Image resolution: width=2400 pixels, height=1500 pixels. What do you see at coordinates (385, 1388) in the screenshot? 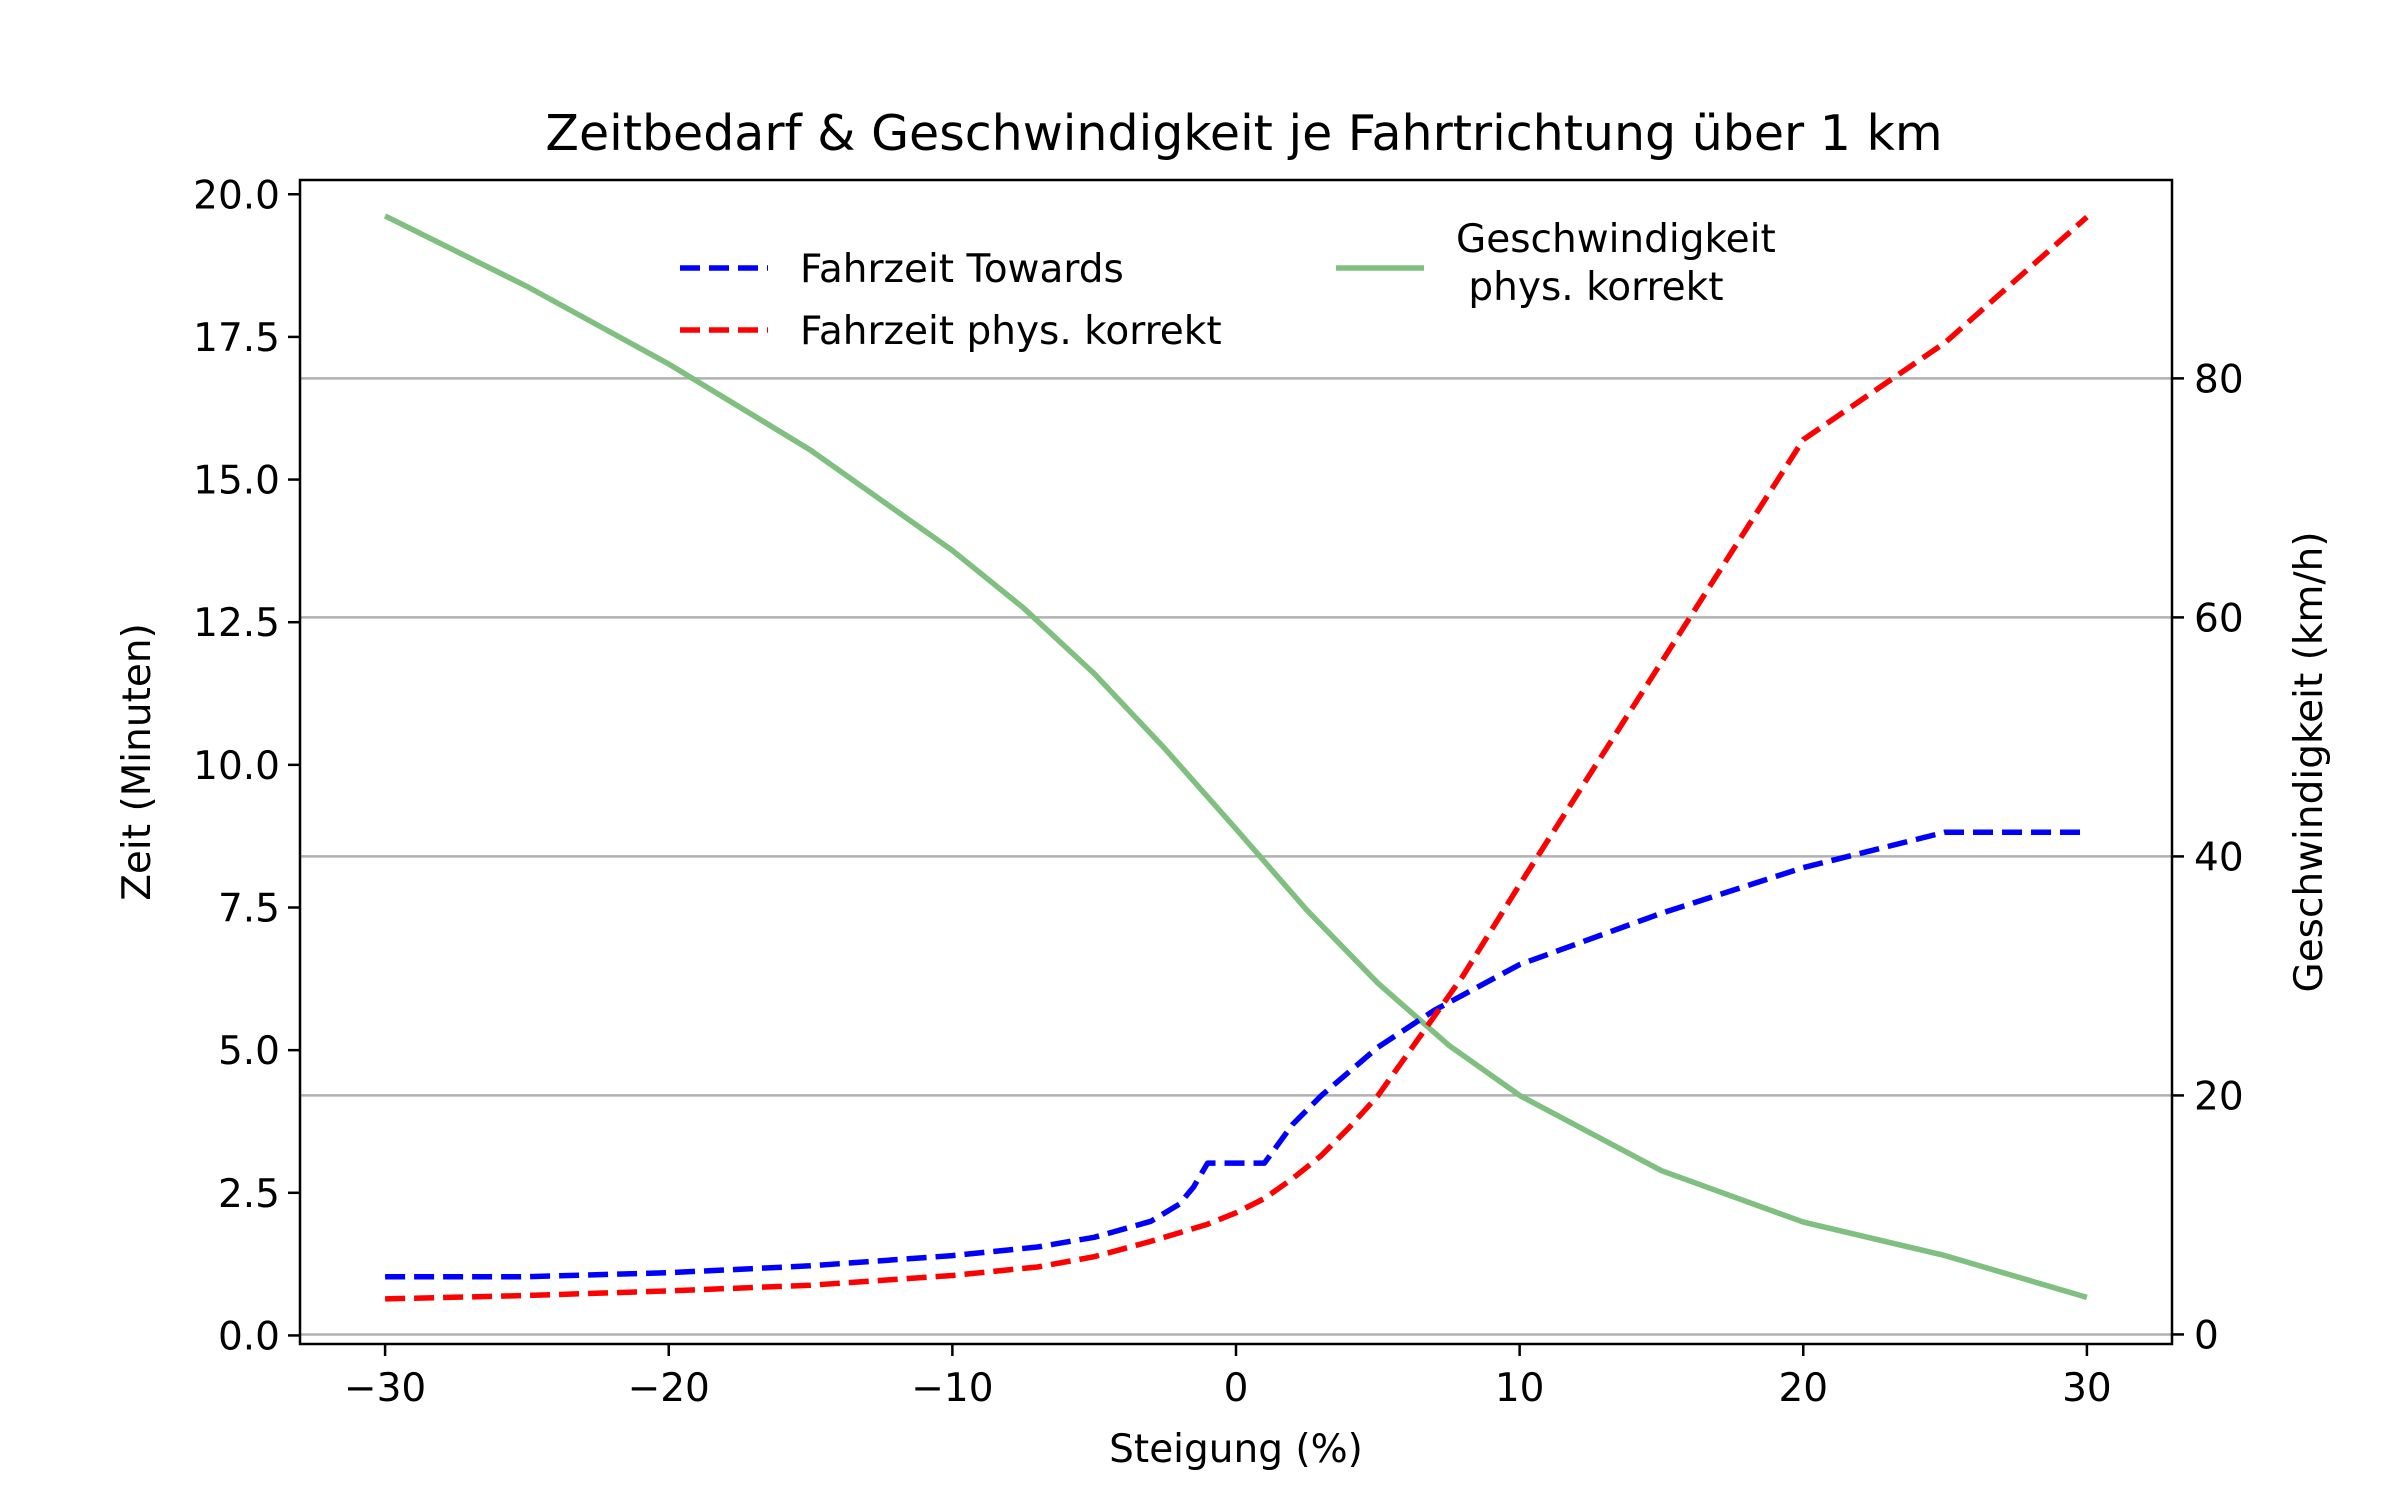
I see `x-tick-label: −30` at bounding box center [385, 1388].